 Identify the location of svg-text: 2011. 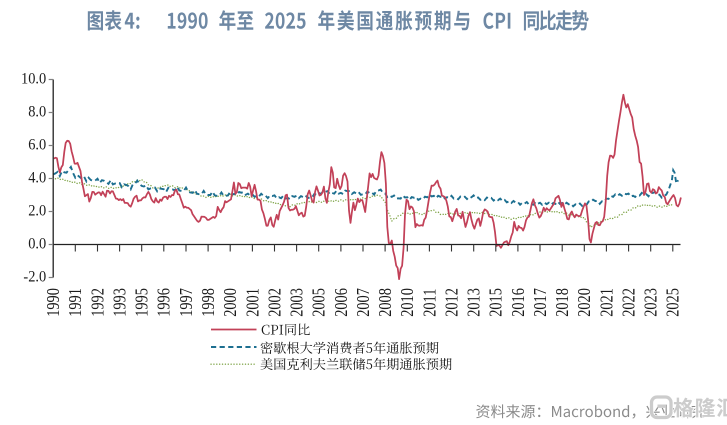
(430, 303).